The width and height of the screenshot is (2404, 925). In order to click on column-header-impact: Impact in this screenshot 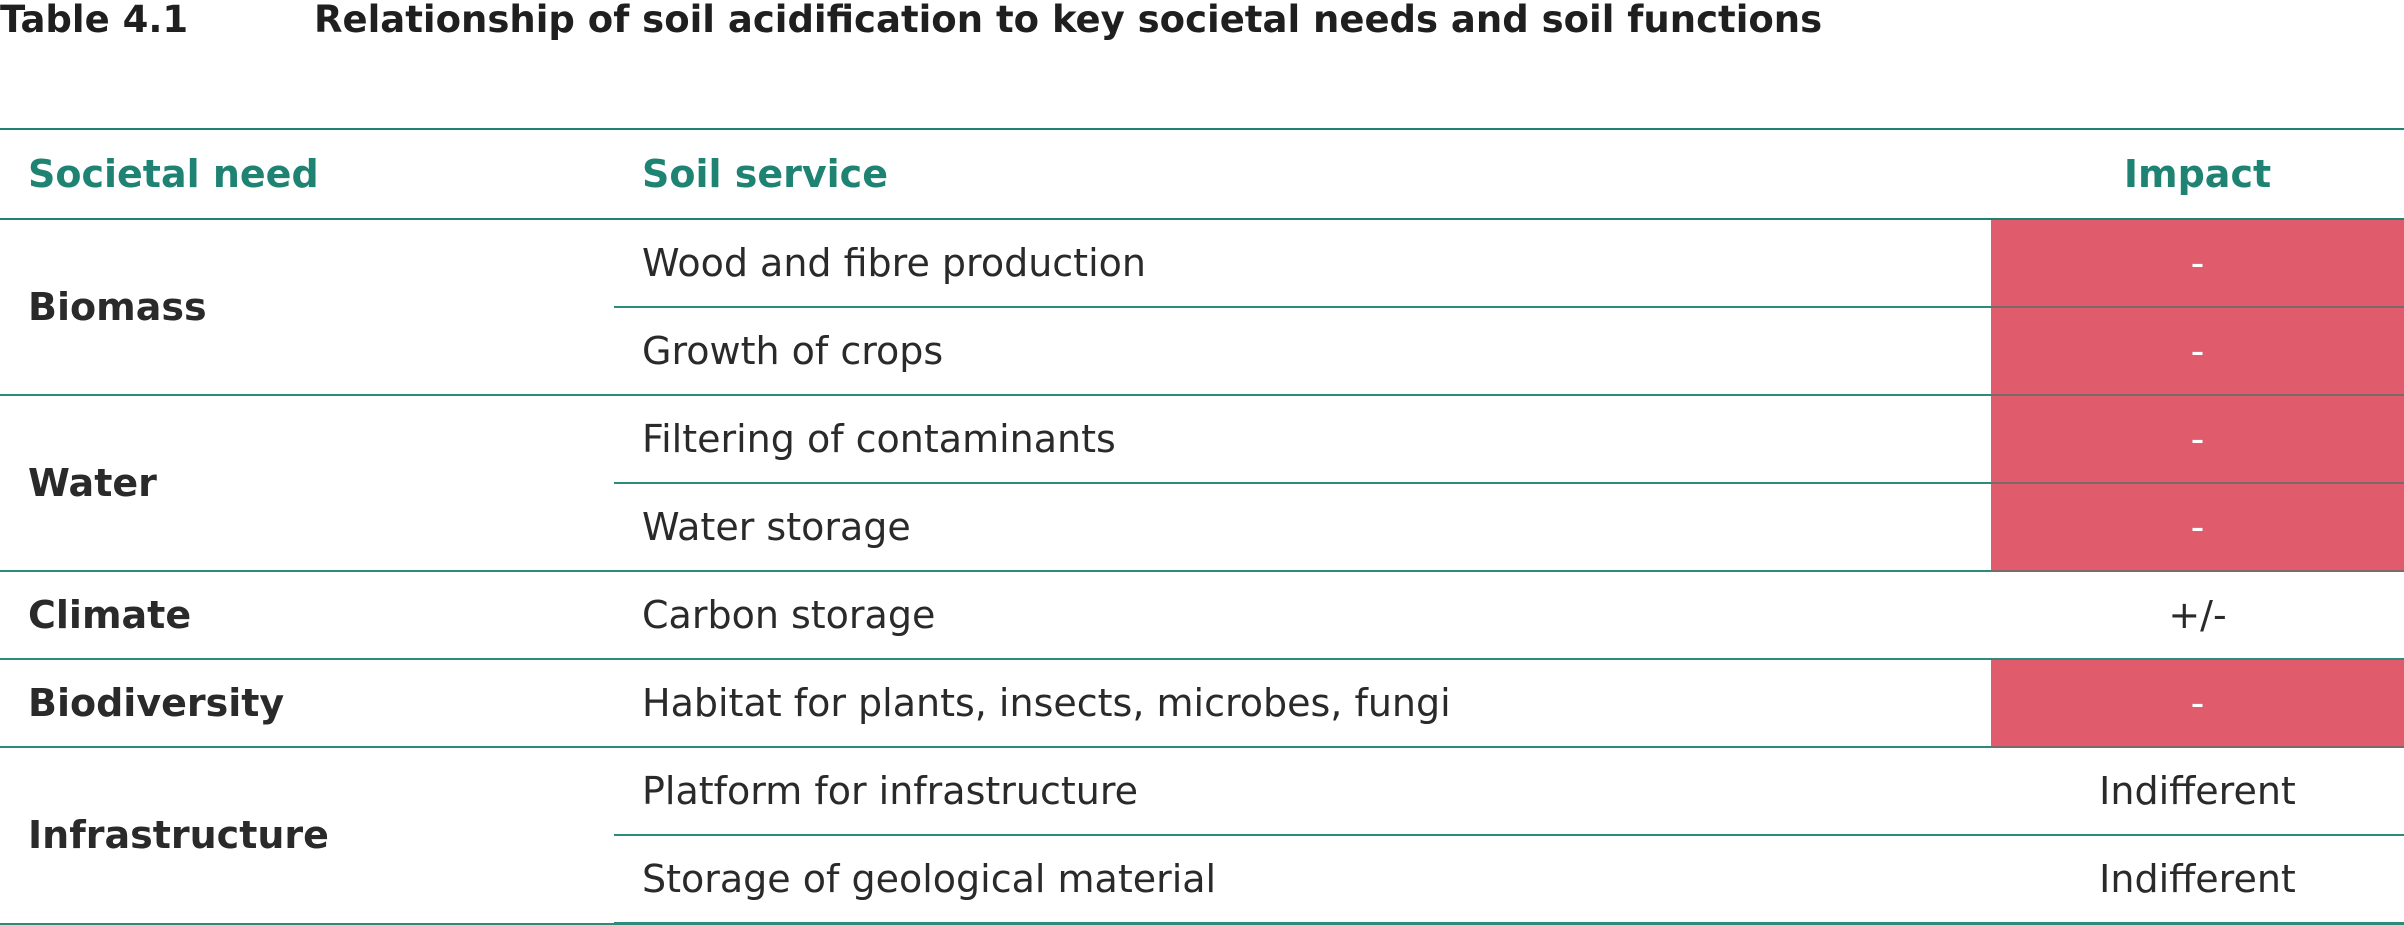, I will do `click(2197, 174)`.